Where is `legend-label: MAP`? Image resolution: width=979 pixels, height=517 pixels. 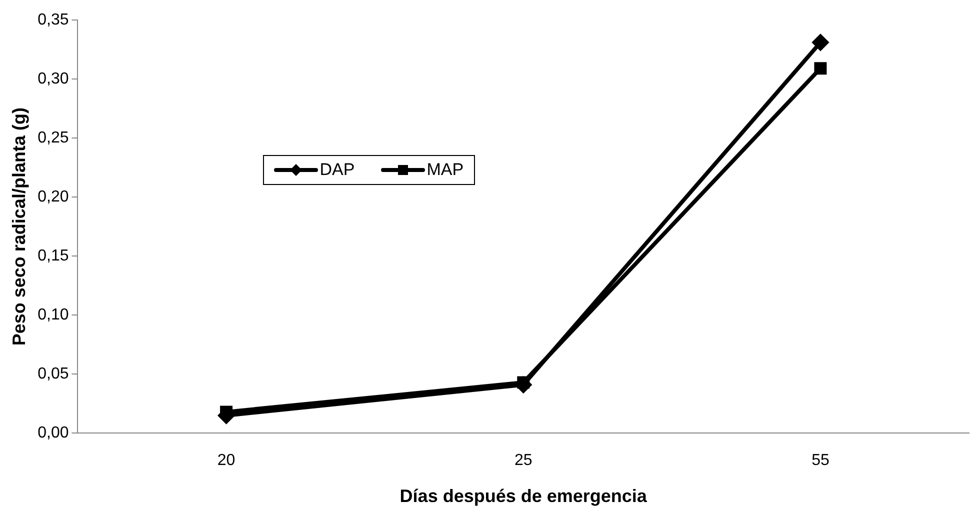
legend-label: MAP is located at coordinates (445, 170).